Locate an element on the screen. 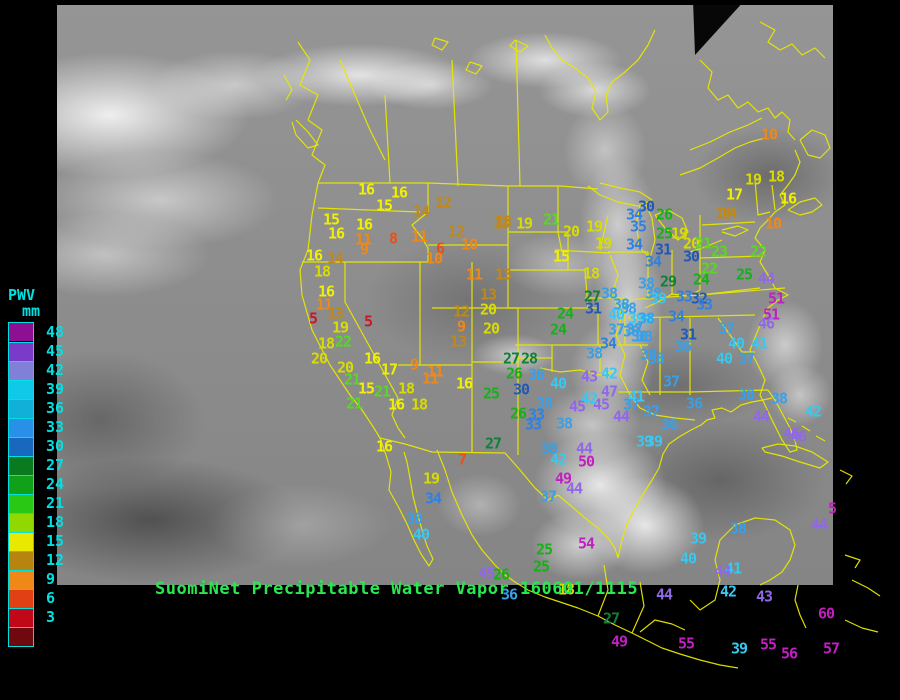 The height and width of the screenshot is (700, 900). legend-row: 45 is located at coordinates (36, 351).